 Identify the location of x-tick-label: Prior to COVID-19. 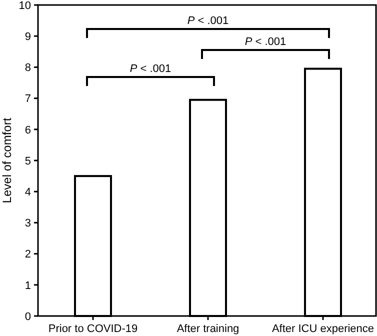
(93, 329).